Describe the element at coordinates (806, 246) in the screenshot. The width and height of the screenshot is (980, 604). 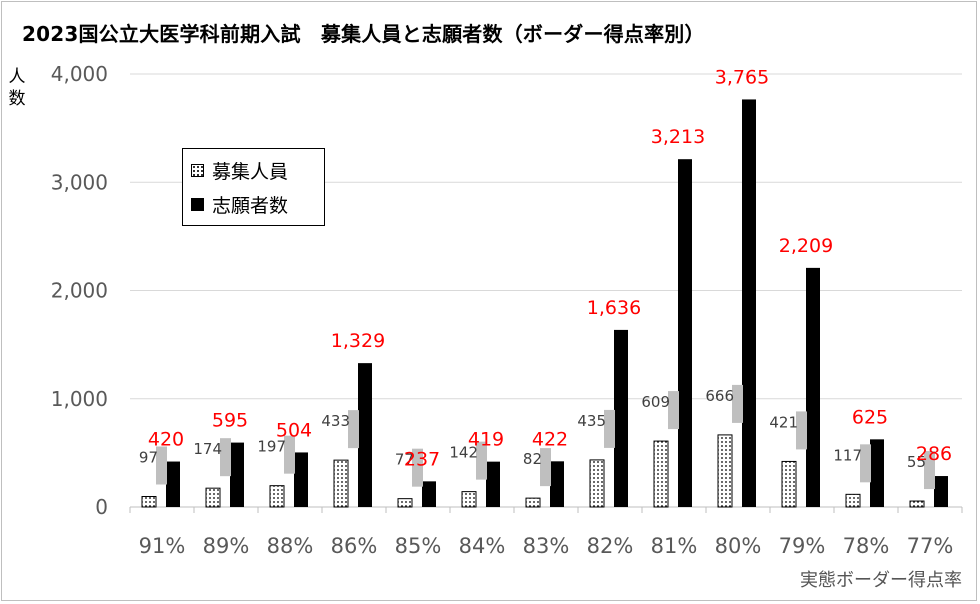
I see `applicants-data-label: 2,209` at that location.